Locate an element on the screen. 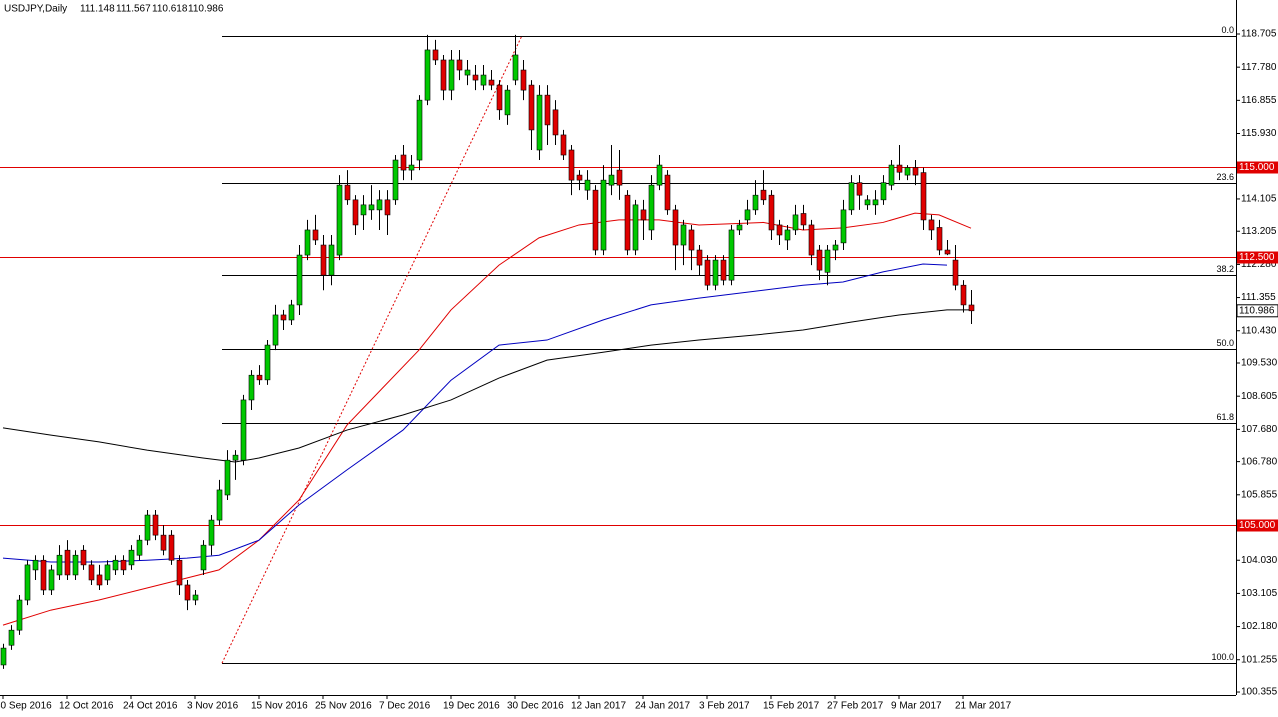 The image size is (1278, 717). fib-label: 23.6 is located at coordinates (1225, 177).